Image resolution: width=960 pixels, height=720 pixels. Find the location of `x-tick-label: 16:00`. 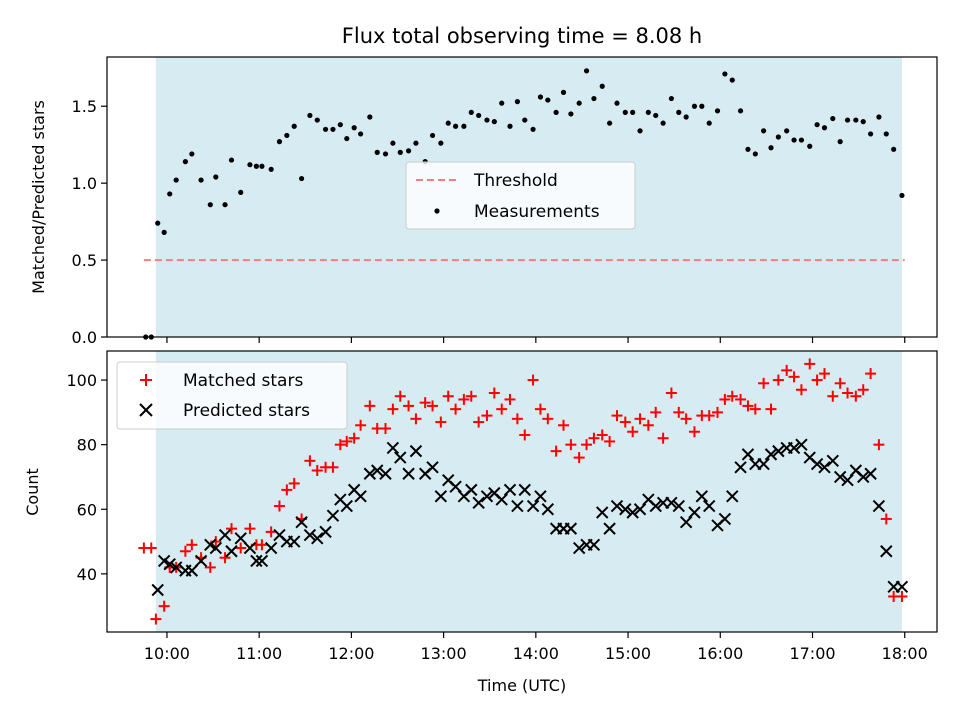

x-tick-label: 16:00 is located at coordinates (720, 653).